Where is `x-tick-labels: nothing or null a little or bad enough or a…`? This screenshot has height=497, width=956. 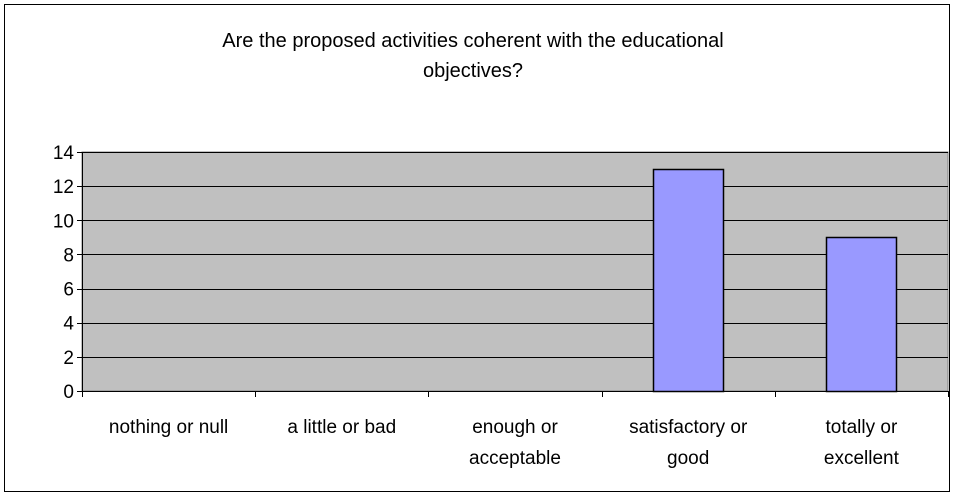
x-tick-labels: nothing or null a little or bad enough or a… is located at coordinates (504, 443).